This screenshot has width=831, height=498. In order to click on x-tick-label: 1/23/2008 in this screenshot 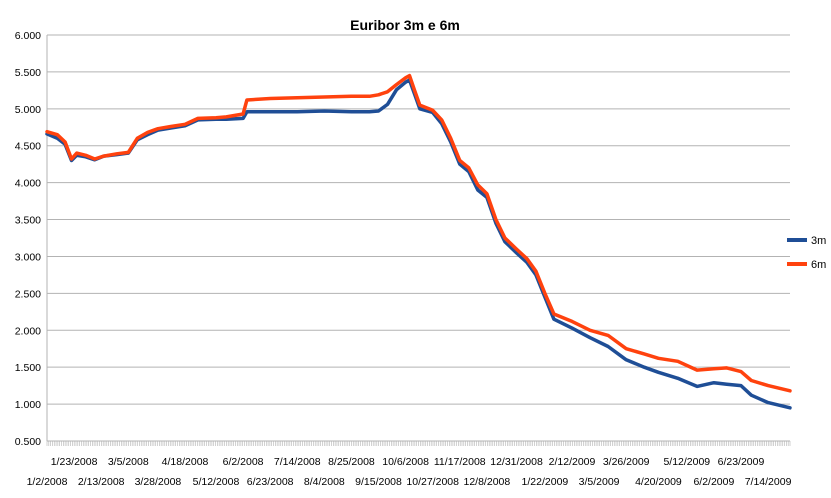, I will do `click(74, 462)`.